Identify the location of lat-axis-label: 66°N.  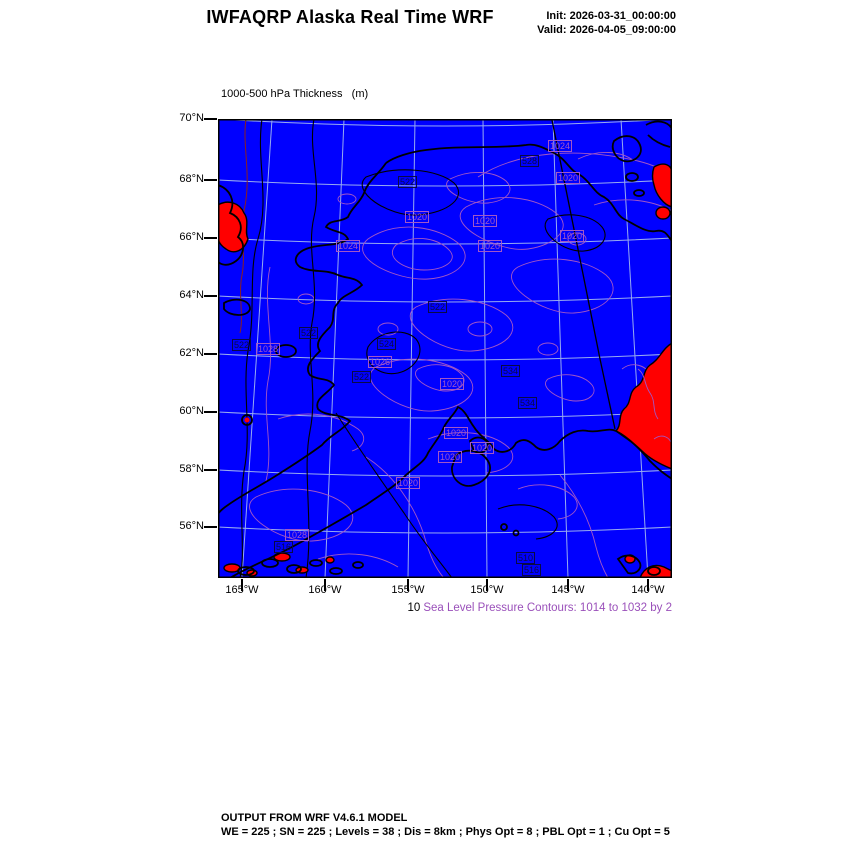
(191, 237).